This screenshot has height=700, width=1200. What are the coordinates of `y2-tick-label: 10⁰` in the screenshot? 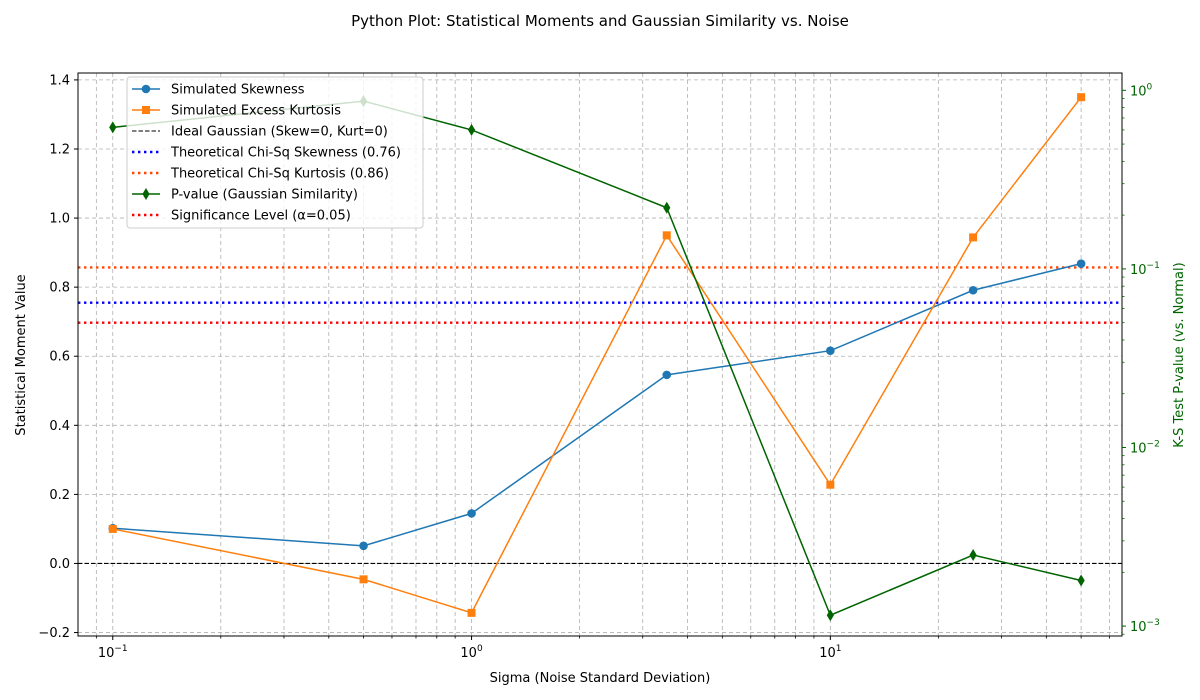 It's located at (1141, 90).